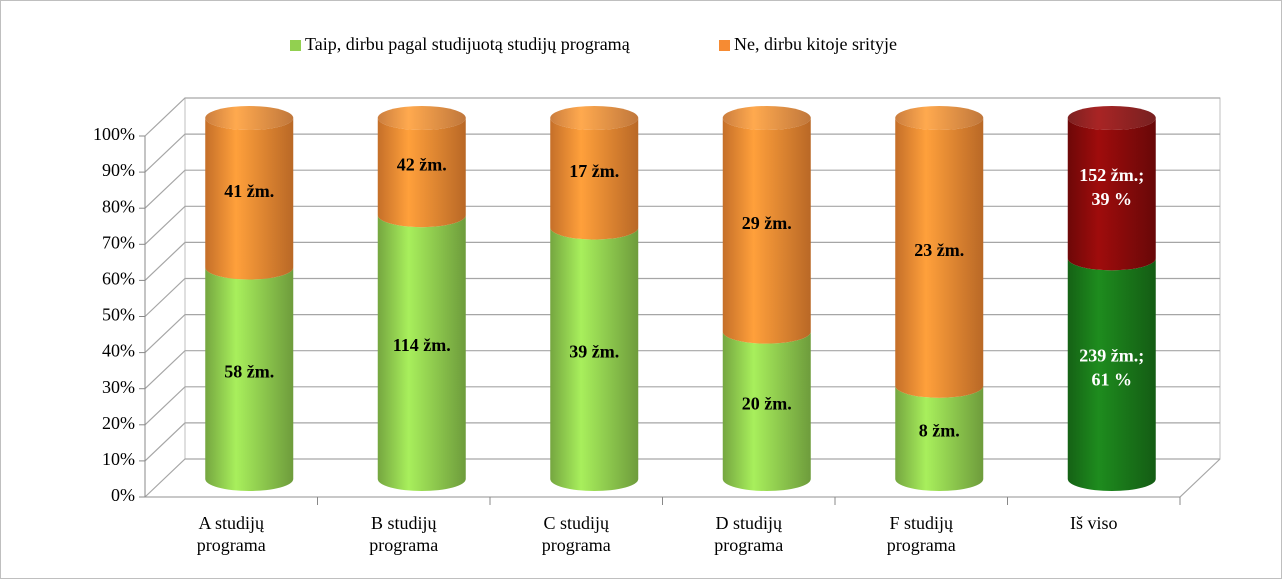 This screenshot has width=1283, height=580. What do you see at coordinates (123, 495) in the screenshot?
I see `y-tick-label: 0%` at bounding box center [123, 495].